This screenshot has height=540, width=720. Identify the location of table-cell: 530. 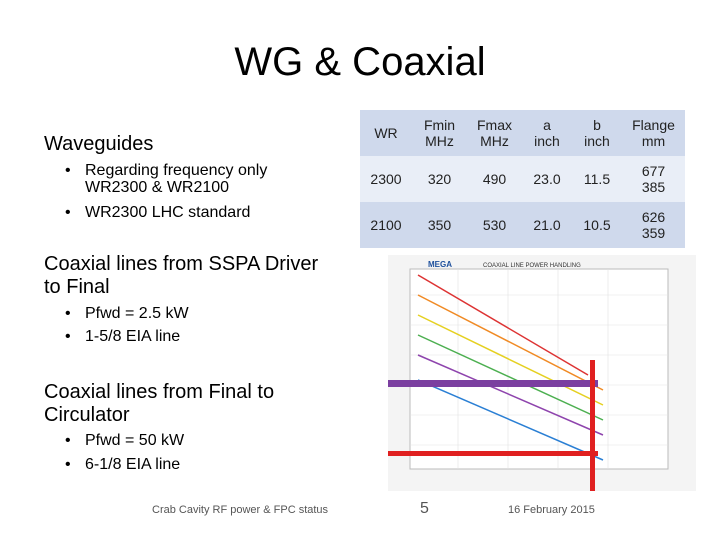
(494, 225).